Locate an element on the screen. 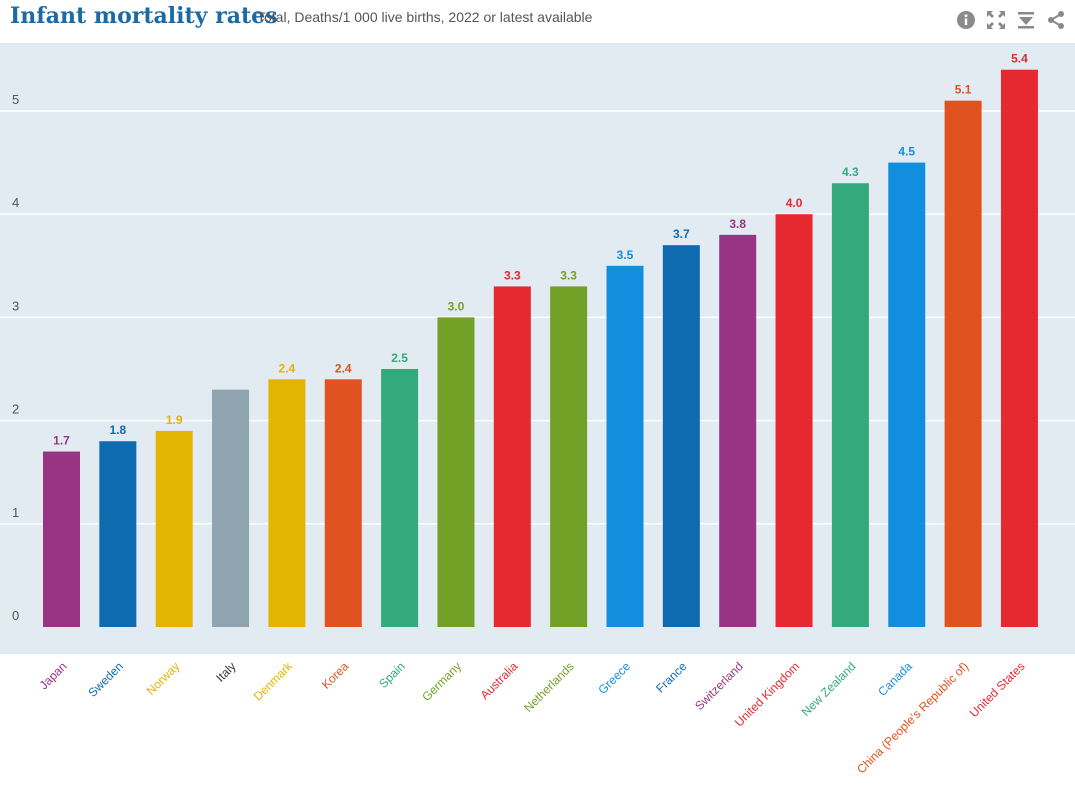  data-label: 5.1 is located at coordinates (963, 90).